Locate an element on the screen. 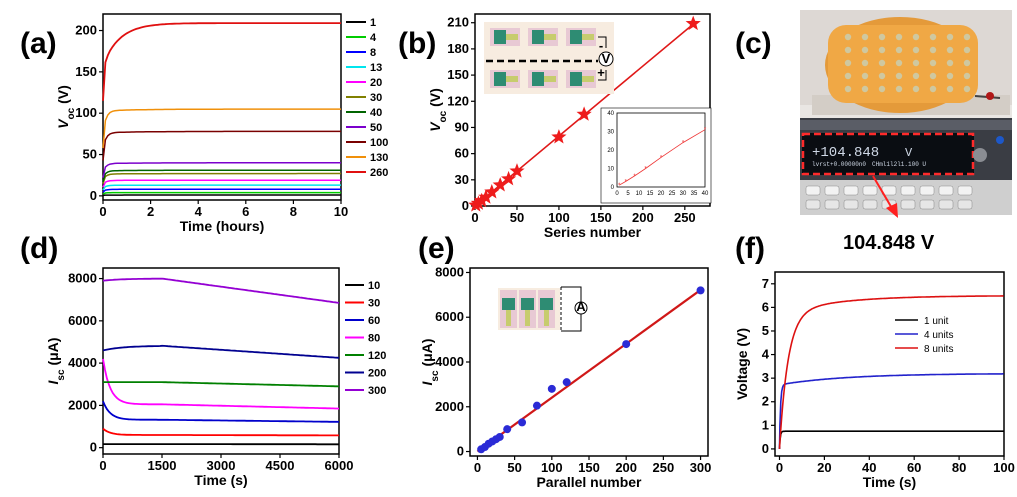 The image size is (1017, 497). meter-unit: V is located at coordinates (909, 153).